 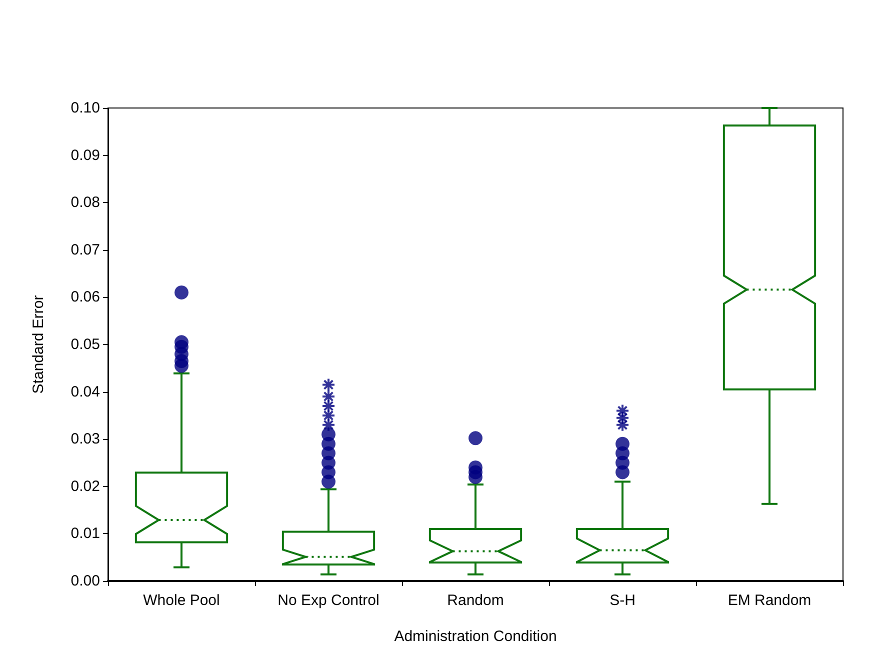 What do you see at coordinates (85, 297) in the screenshot?
I see `y-tick-label: 0.06` at bounding box center [85, 297].